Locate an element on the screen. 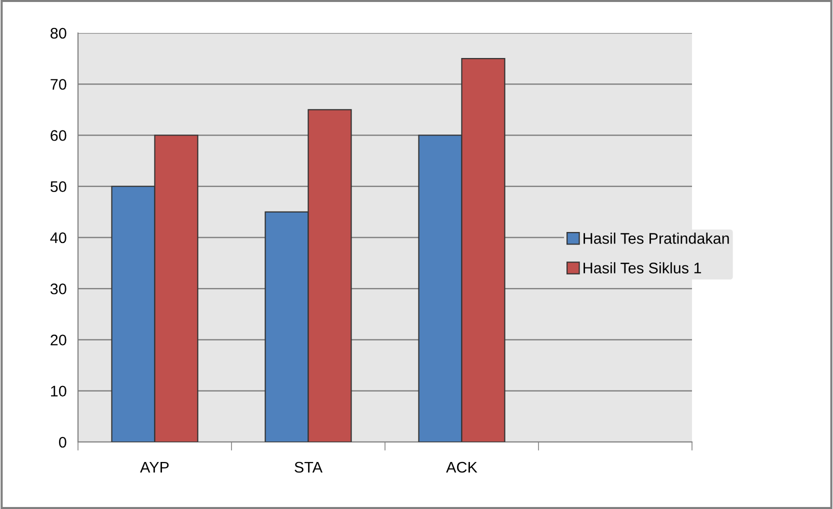 The height and width of the screenshot is (509, 833). x-tick-label: STA is located at coordinates (308, 467).